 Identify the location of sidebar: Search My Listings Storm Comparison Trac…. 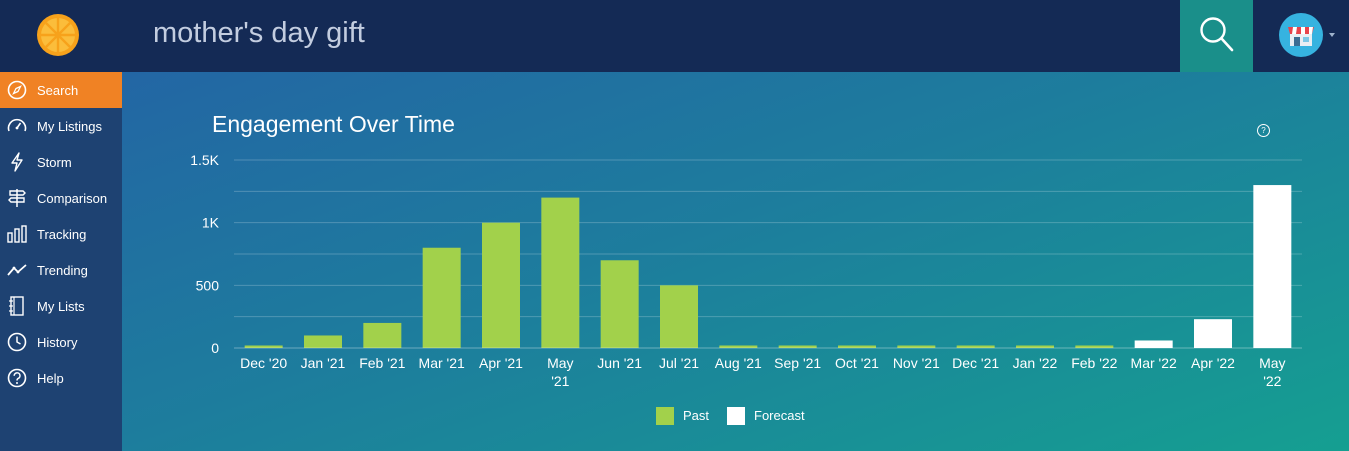
(61, 225).